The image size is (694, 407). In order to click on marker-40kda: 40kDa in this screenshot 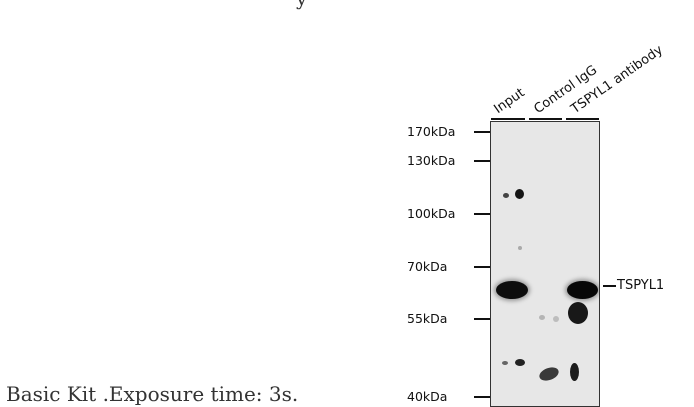, I will do `click(445, 396)`.